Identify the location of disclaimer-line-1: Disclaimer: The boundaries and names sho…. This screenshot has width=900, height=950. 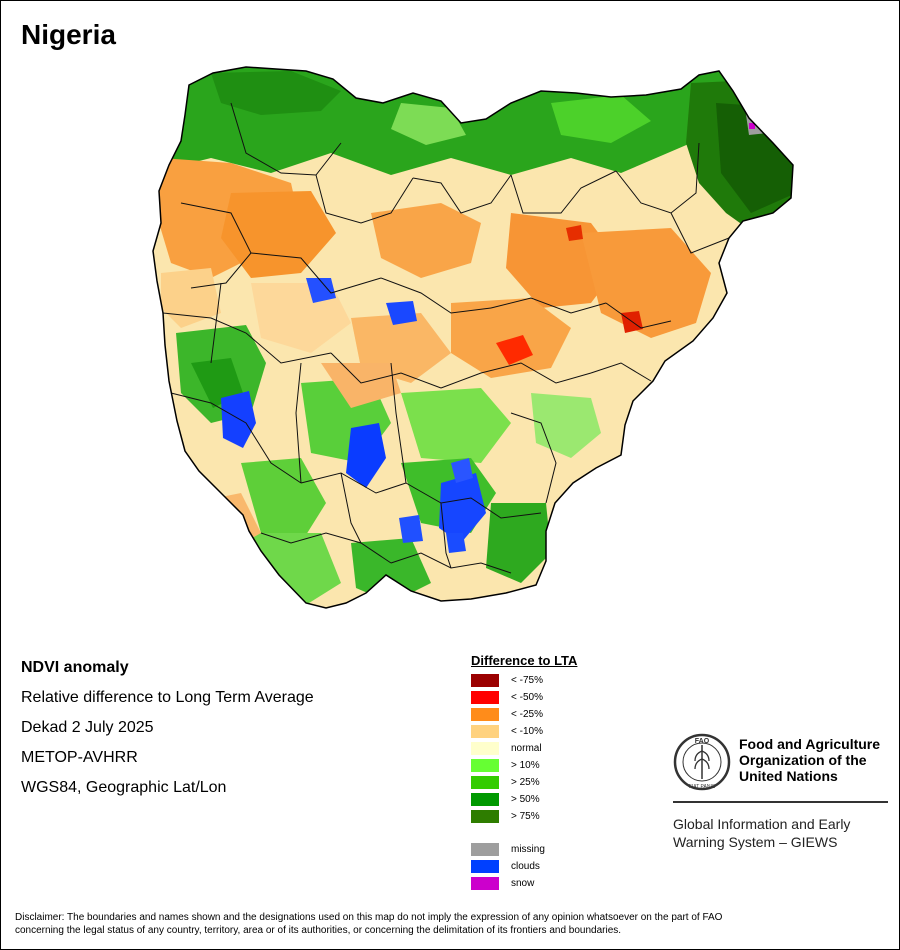
(369, 917).